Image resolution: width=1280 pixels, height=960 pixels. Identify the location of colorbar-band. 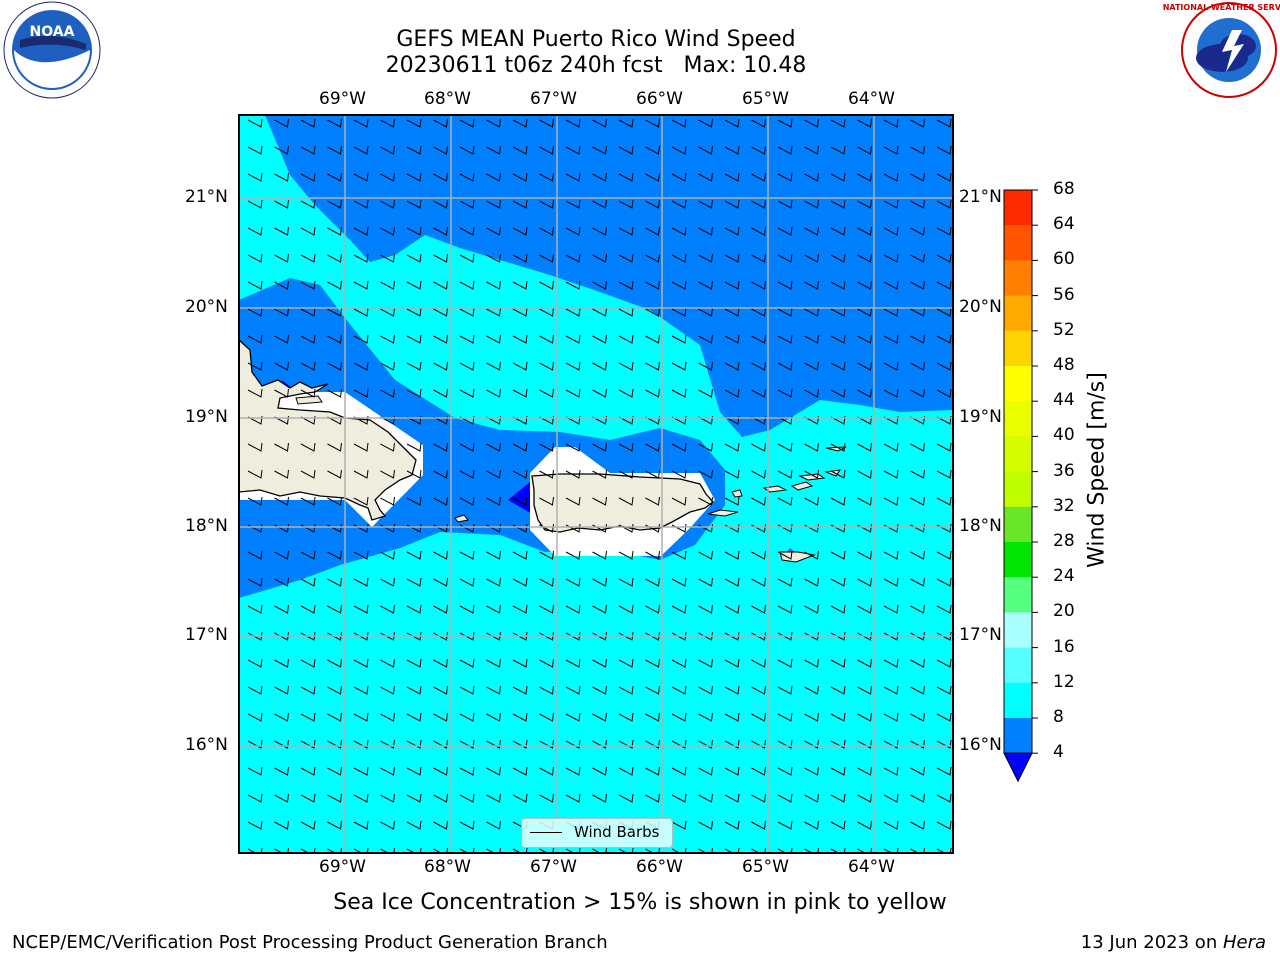
(1018, 243).